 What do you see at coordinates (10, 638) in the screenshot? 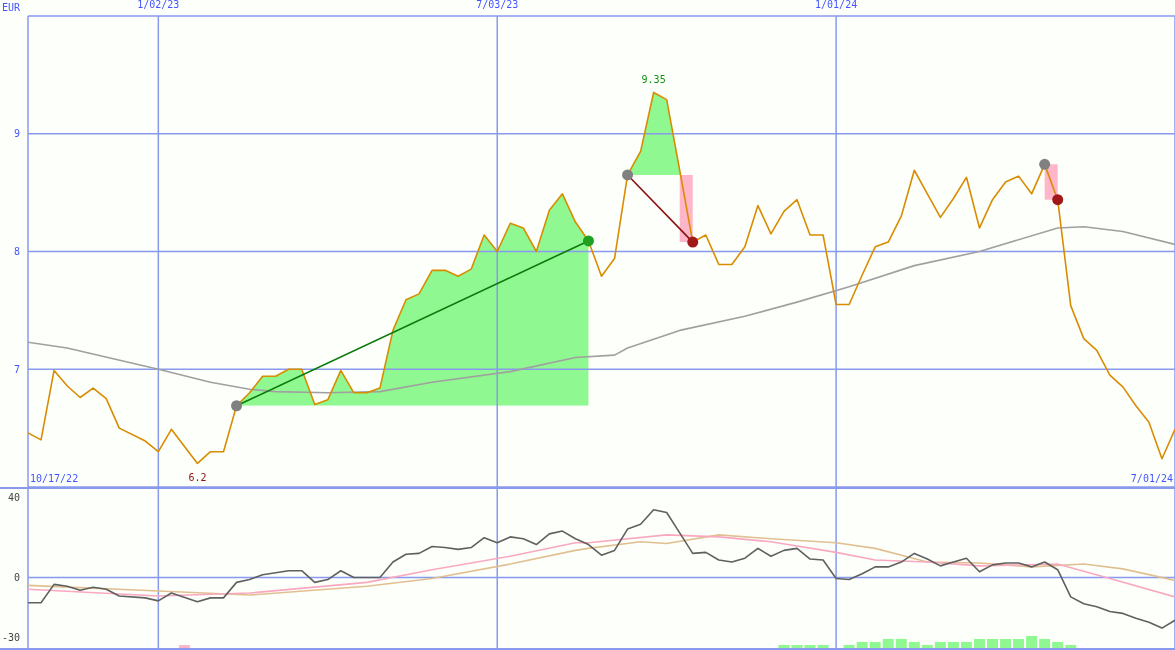
I see `y-tick-label: -30` at bounding box center [10, 638].